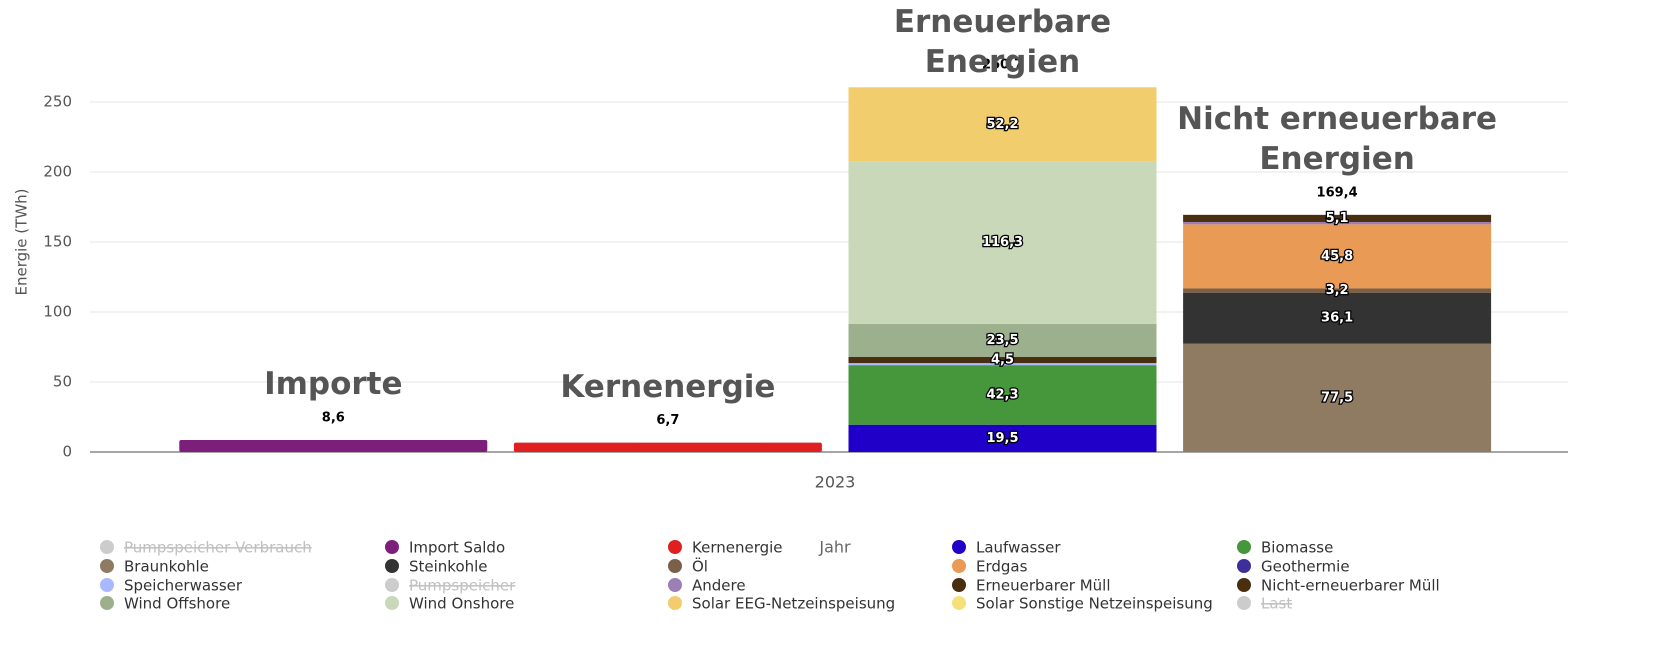 Image resolution: width=1679 pixels, height=656 pixels. What do you see at coordinates (719, 586) in the screenshot?
I see `legend-label: Andere` at bounding box center [719, 586].